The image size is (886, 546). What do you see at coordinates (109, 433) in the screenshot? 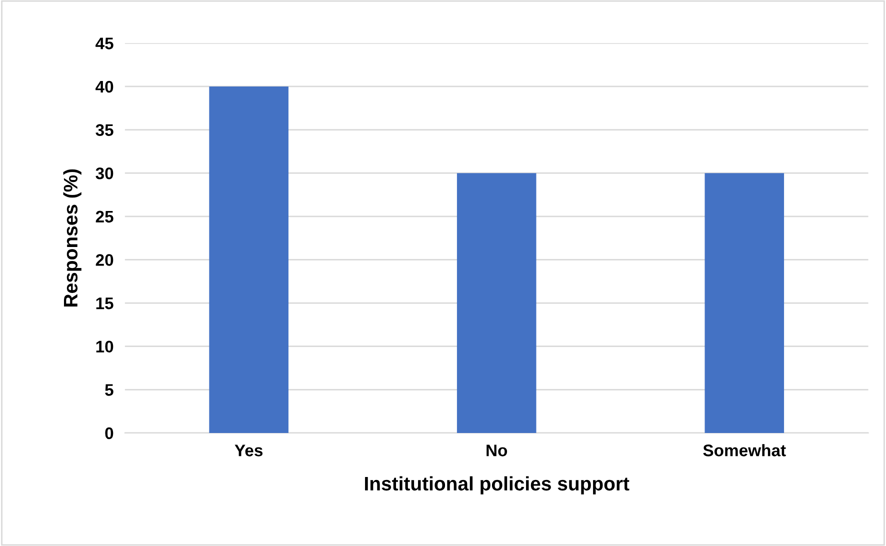
I see `y-tick-label: 0` at bounding box center [109, 433].